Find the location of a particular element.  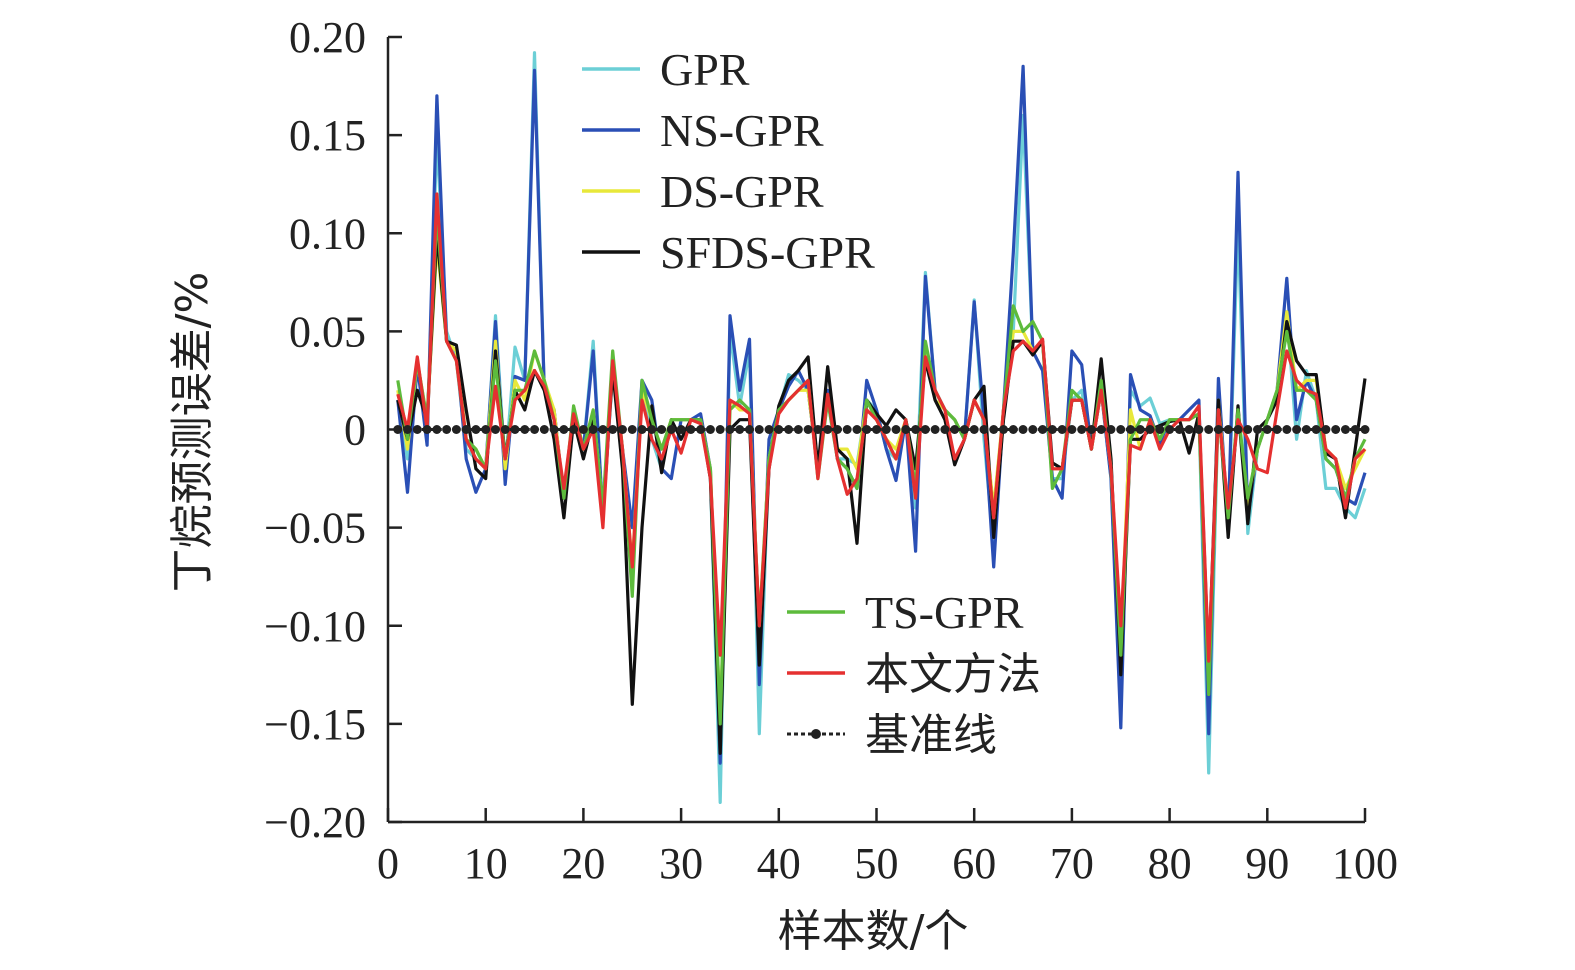

x-ticks: 0 10 20 30 40 50 60 70 80 90 100 is located at coordinates (887, 848).